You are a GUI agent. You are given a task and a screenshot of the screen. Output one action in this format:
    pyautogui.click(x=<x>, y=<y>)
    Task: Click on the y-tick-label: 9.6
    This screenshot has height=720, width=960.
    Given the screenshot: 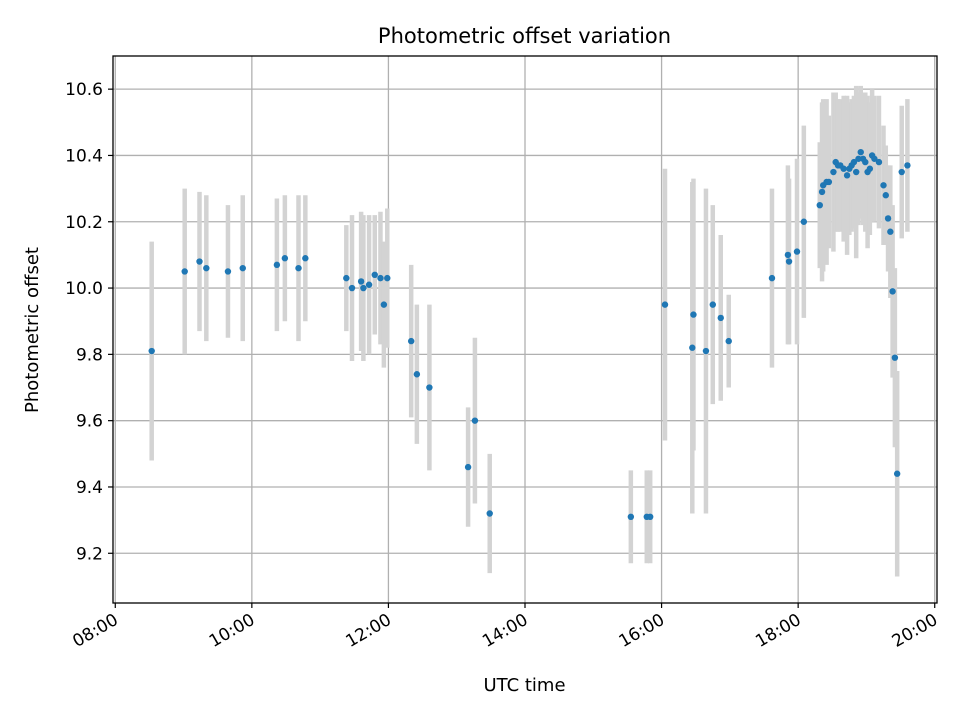 What is the action you would take?
    pyautogui.click(x=89, y=422)
    